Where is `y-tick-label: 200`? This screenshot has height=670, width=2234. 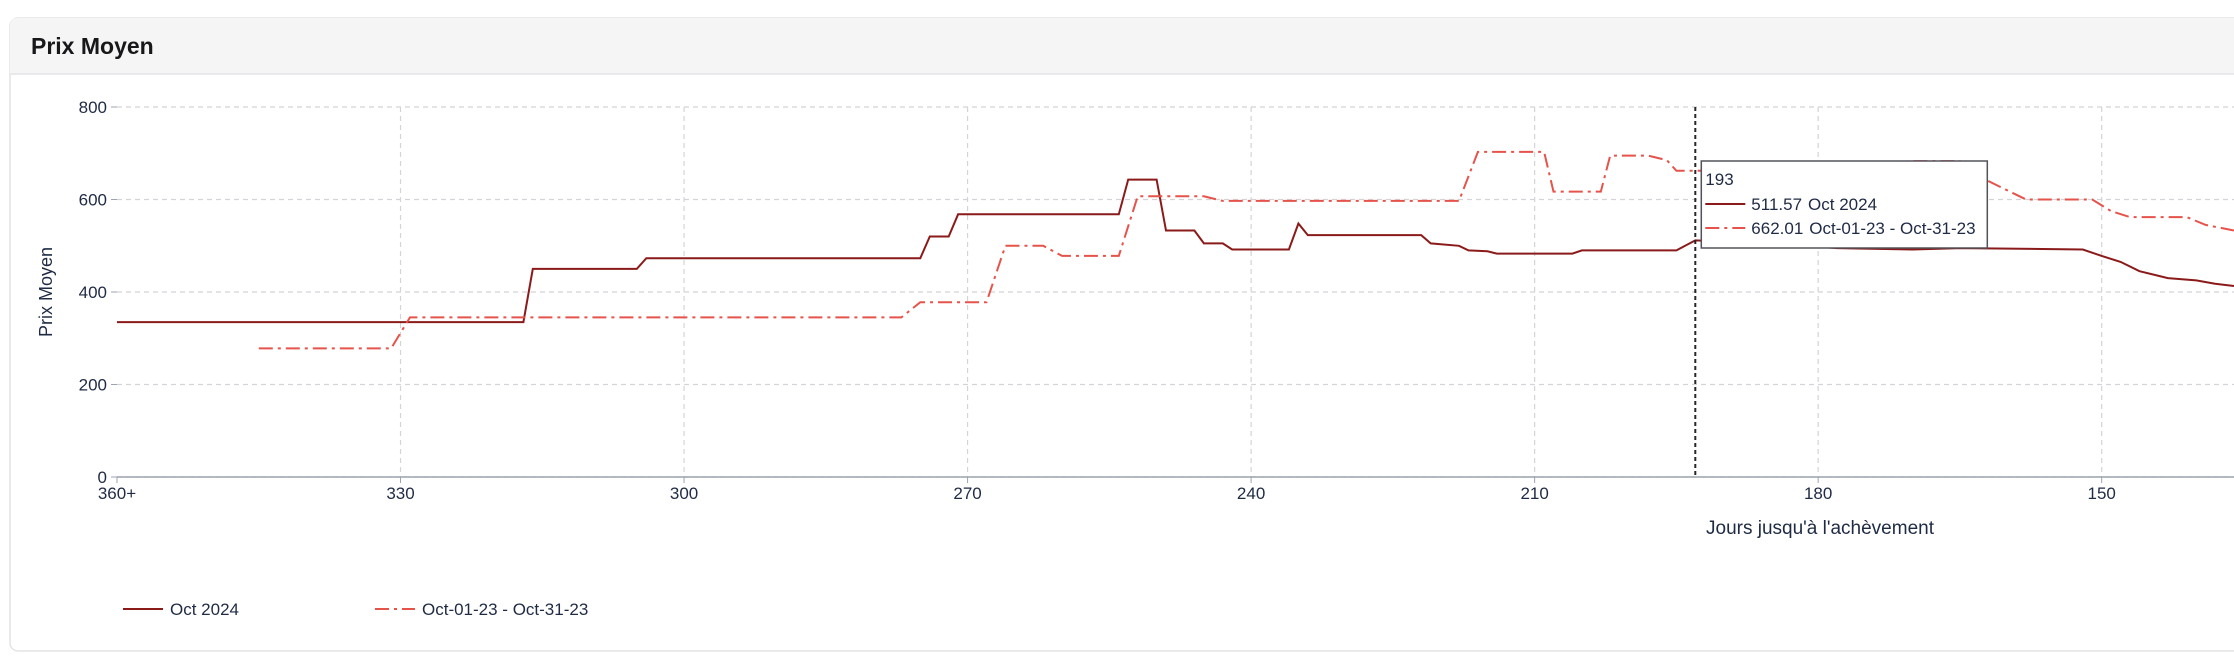 y-tick-label: 200 is located at coordinates (93, 385).